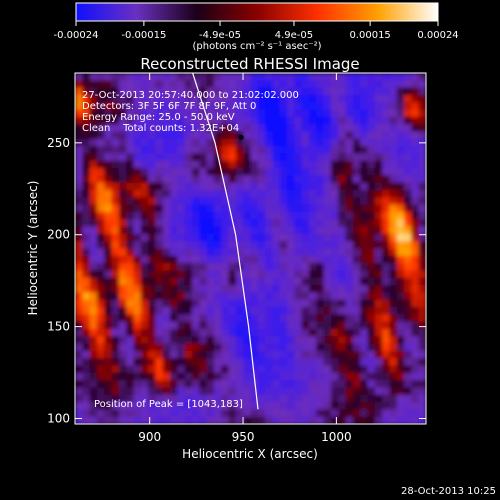  Describe the element at coordinates (437, 35) in the screenshot. I see `colorbar-tick-label: 0.00024` at that location.